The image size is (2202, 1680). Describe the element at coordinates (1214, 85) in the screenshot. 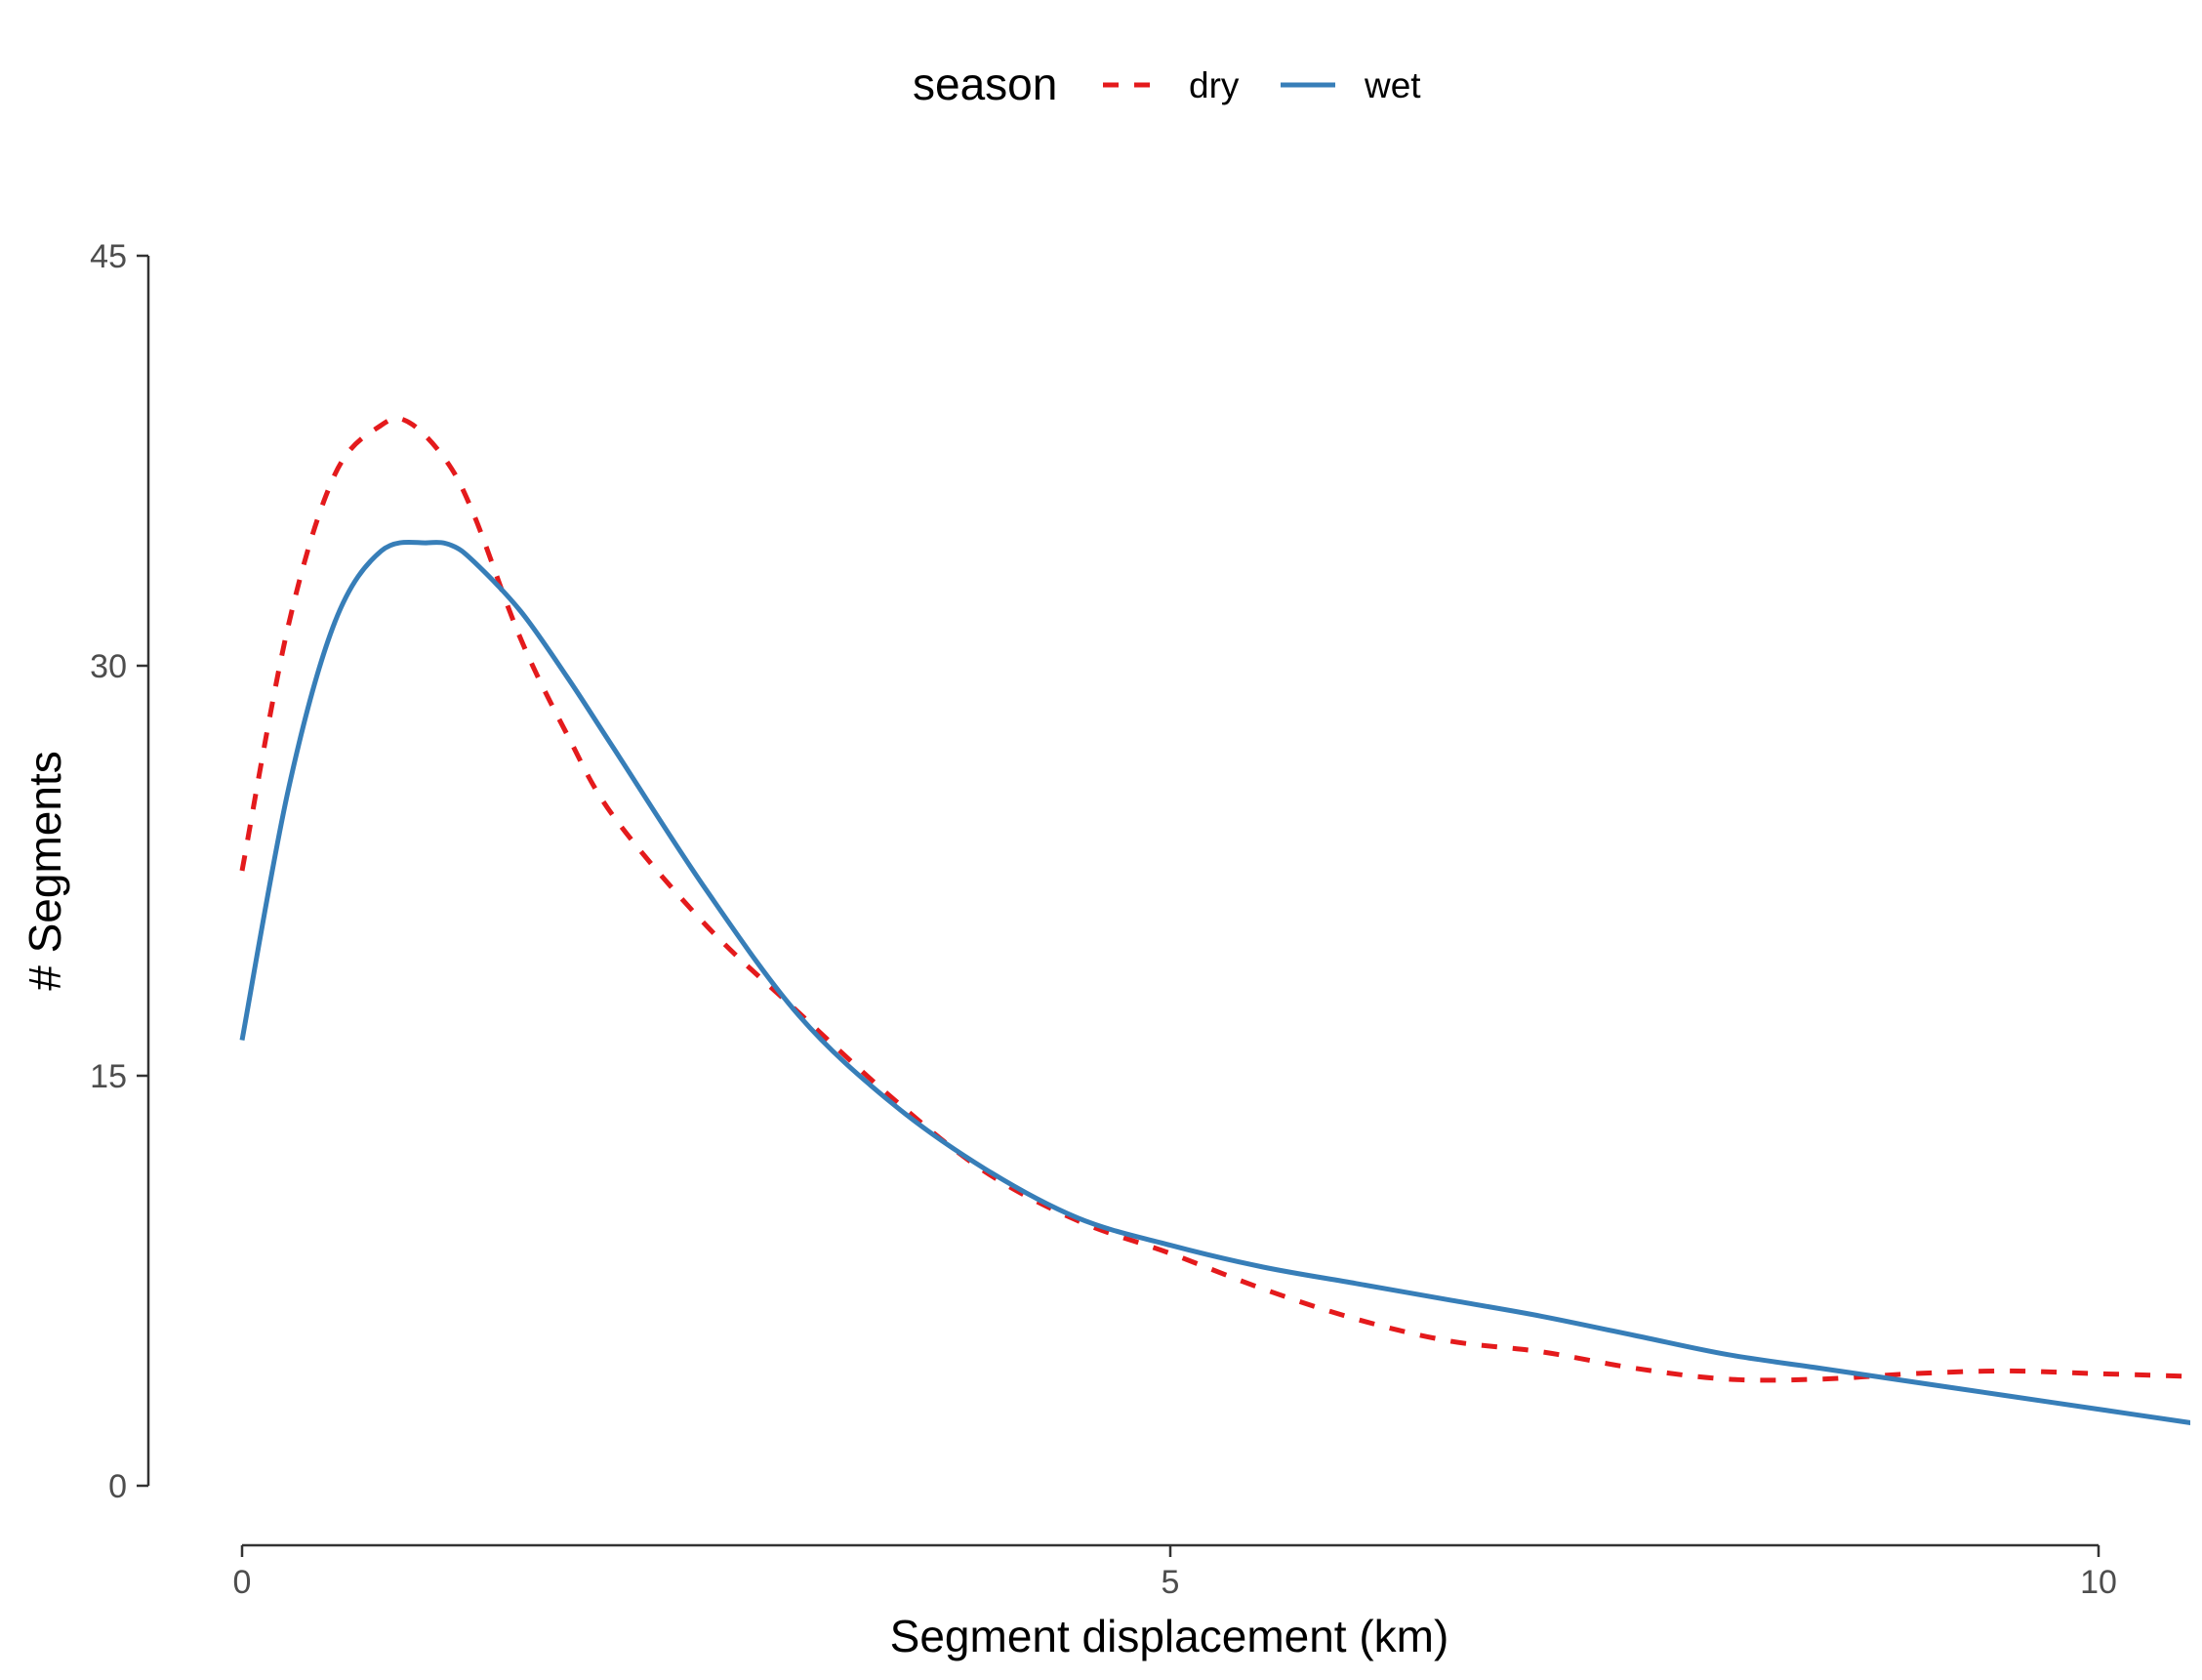

I see `legend-label-dry: dry` at that location.